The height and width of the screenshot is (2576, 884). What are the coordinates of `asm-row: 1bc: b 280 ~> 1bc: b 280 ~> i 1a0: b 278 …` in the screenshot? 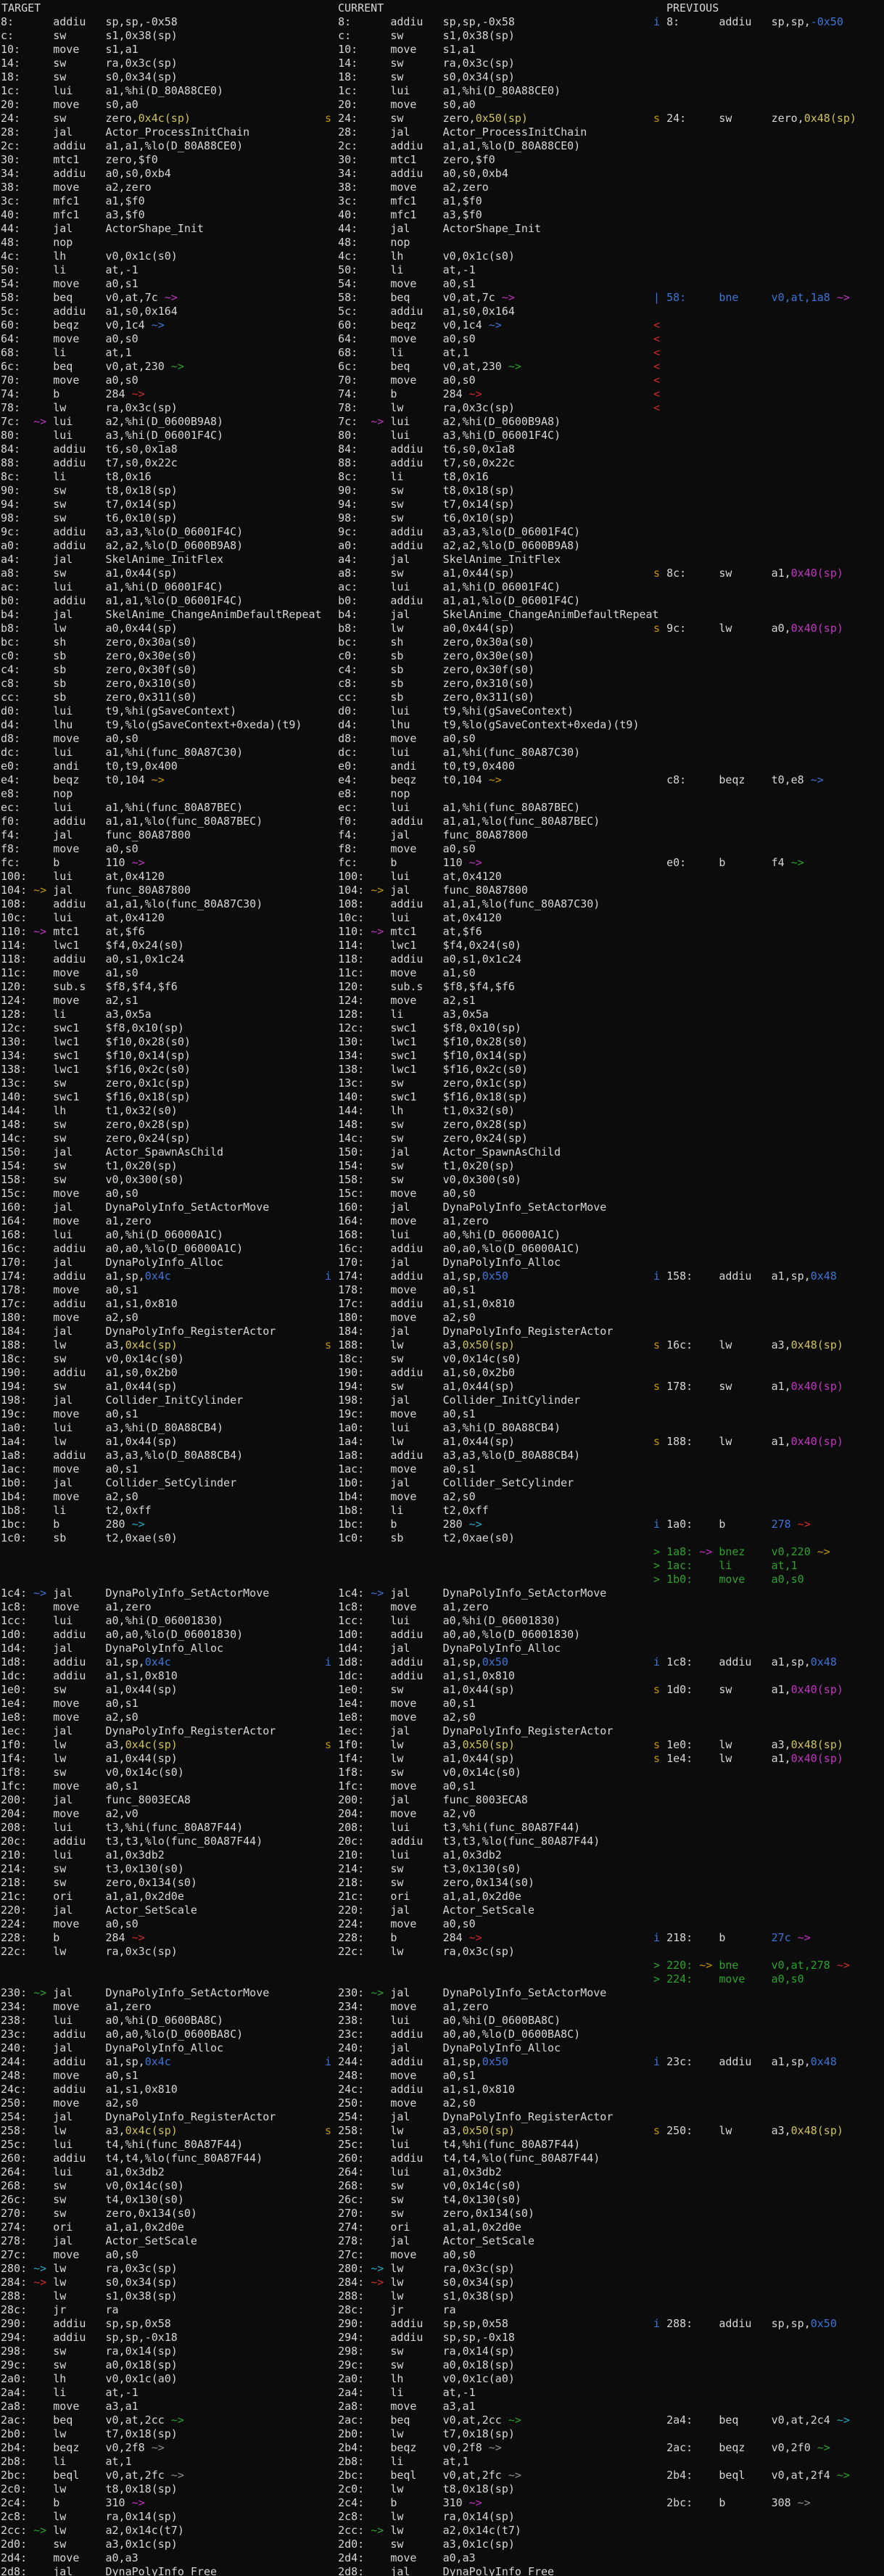 It's located at (442, 1524).